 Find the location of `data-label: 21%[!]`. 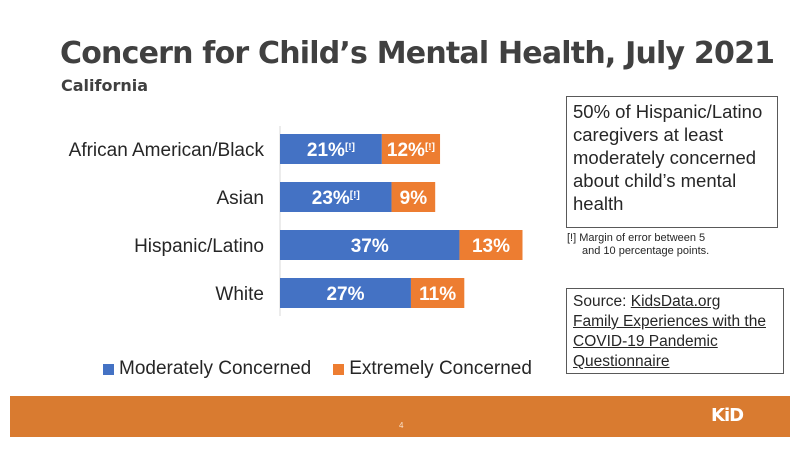

data-label: 21%[!] is located at coordinates (331, 150).